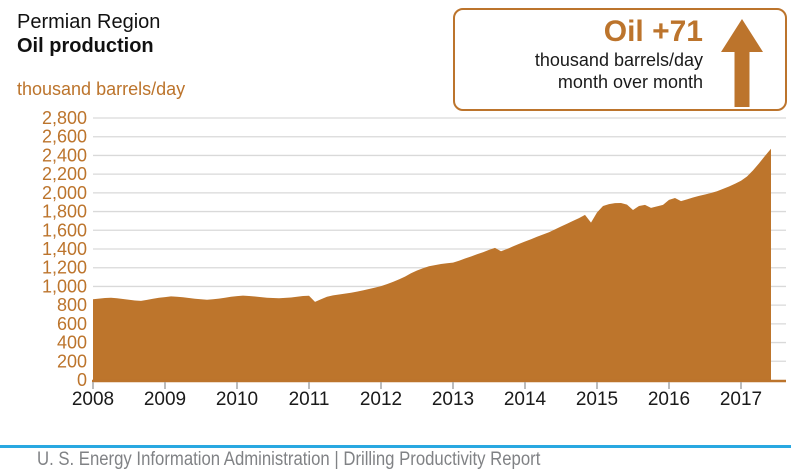 Image resolution: width=791 pixels, height=472 pixels. I want to click on y-tick-label: 1,400, so click(64, 249).